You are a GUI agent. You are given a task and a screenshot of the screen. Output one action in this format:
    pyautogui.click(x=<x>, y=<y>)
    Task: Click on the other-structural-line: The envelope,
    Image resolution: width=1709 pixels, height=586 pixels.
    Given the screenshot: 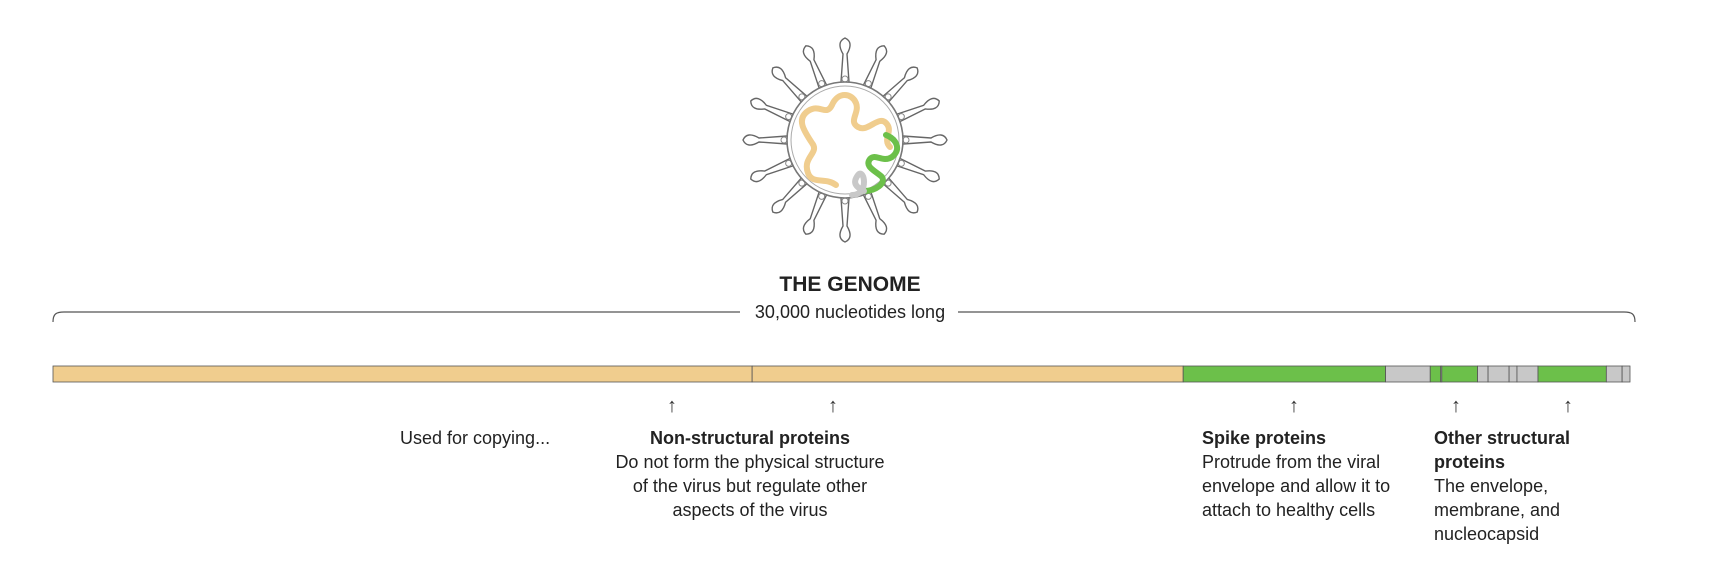 What is the action you would take?
    pyautogui.click(x=1491, y=486)
    